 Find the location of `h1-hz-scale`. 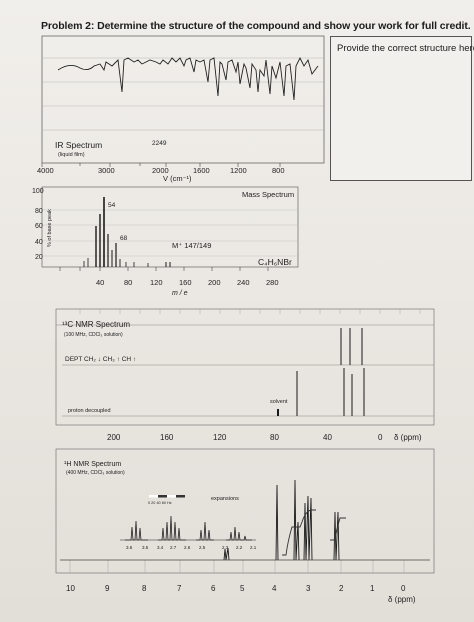

h1-hz-scale is located at coordinates (167, 496).